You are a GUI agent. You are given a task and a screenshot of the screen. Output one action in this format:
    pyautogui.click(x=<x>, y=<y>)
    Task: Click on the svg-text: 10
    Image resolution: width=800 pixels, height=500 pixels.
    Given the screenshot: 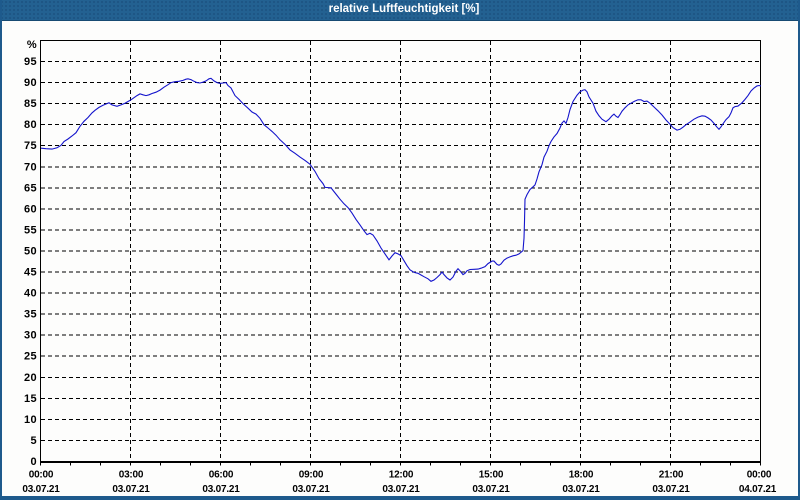 What is the action you would take?
    pyautogui.click(x=30, y=420)
    